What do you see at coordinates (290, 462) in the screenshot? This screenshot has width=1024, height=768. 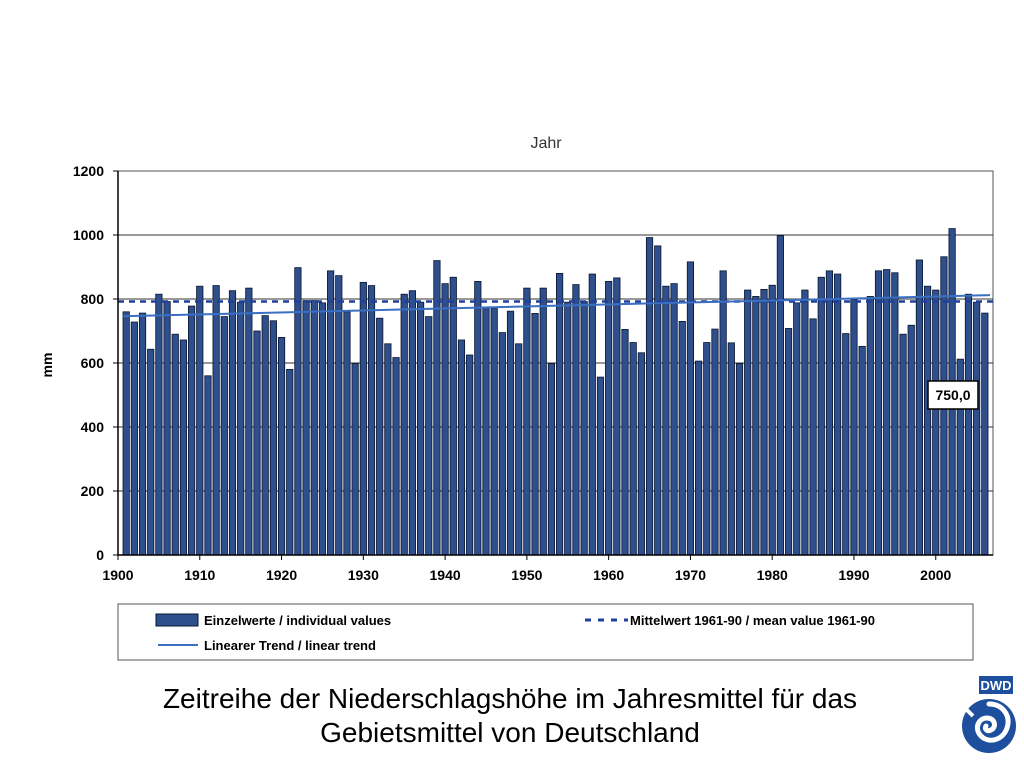 I see `bar-1921` at bounding box center [290, 462].